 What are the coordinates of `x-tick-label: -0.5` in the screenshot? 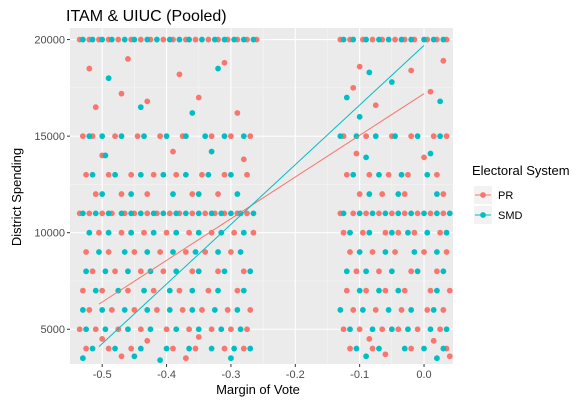 It's located at (102, 375).